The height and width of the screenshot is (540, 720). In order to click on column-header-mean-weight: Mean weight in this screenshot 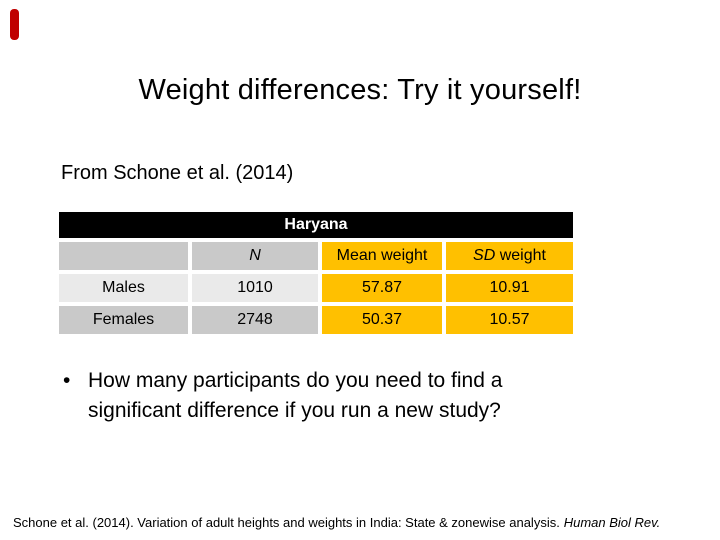, I will do `click(382, 256)`.